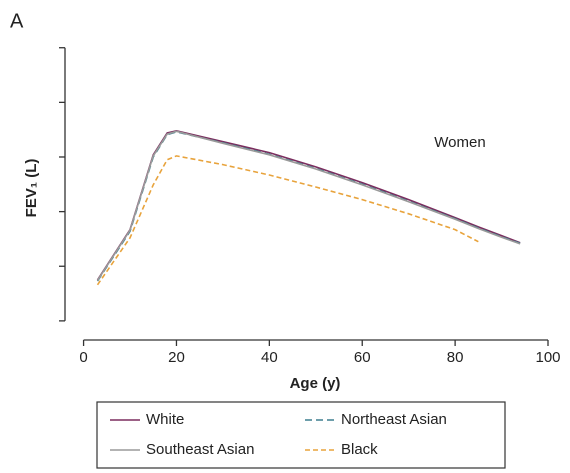  What do you see at coordinates (269, 357) in the screenshot?
I see `x-tick-label: 40` at bounding box center [269, 357].